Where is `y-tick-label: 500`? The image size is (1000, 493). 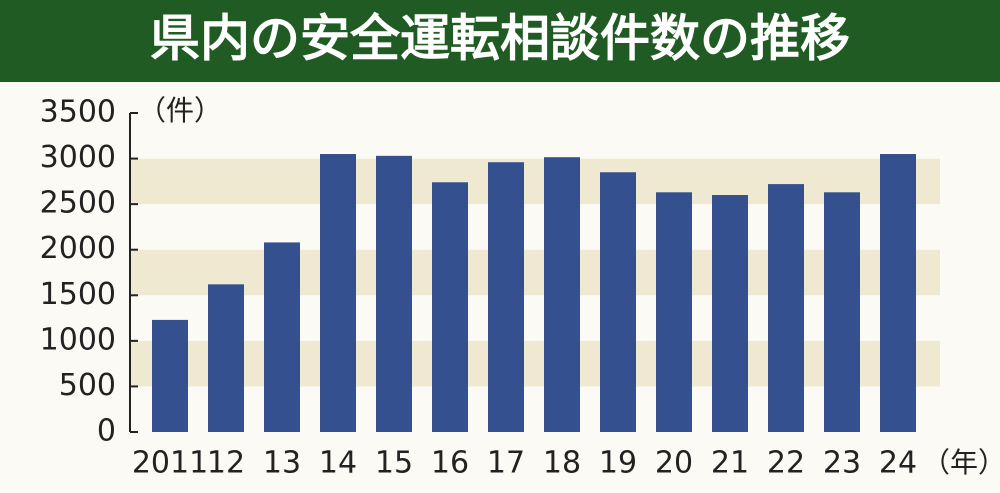
y-tick-label: 500 is located at coordinates (87, 385).